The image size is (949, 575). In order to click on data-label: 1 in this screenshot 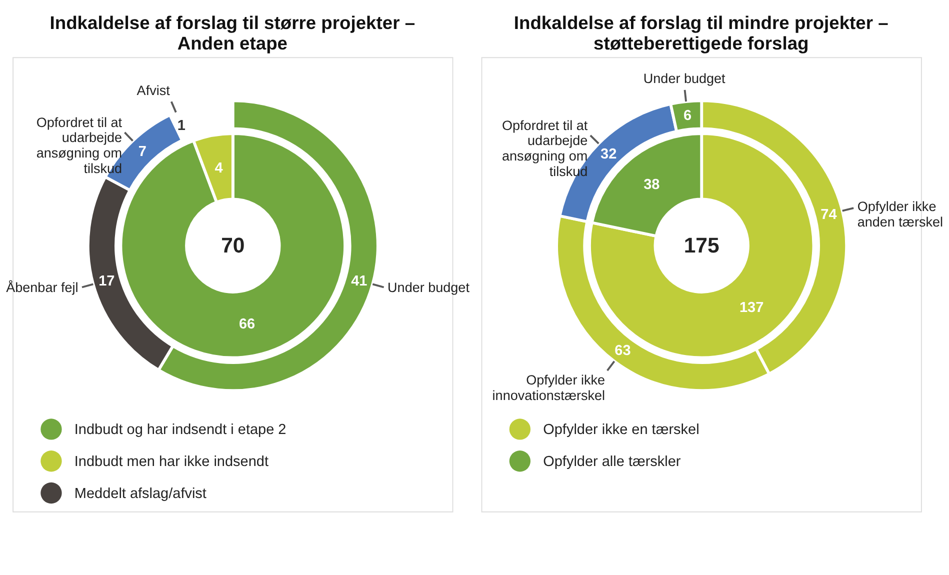, I will do `click(181, 126)`.